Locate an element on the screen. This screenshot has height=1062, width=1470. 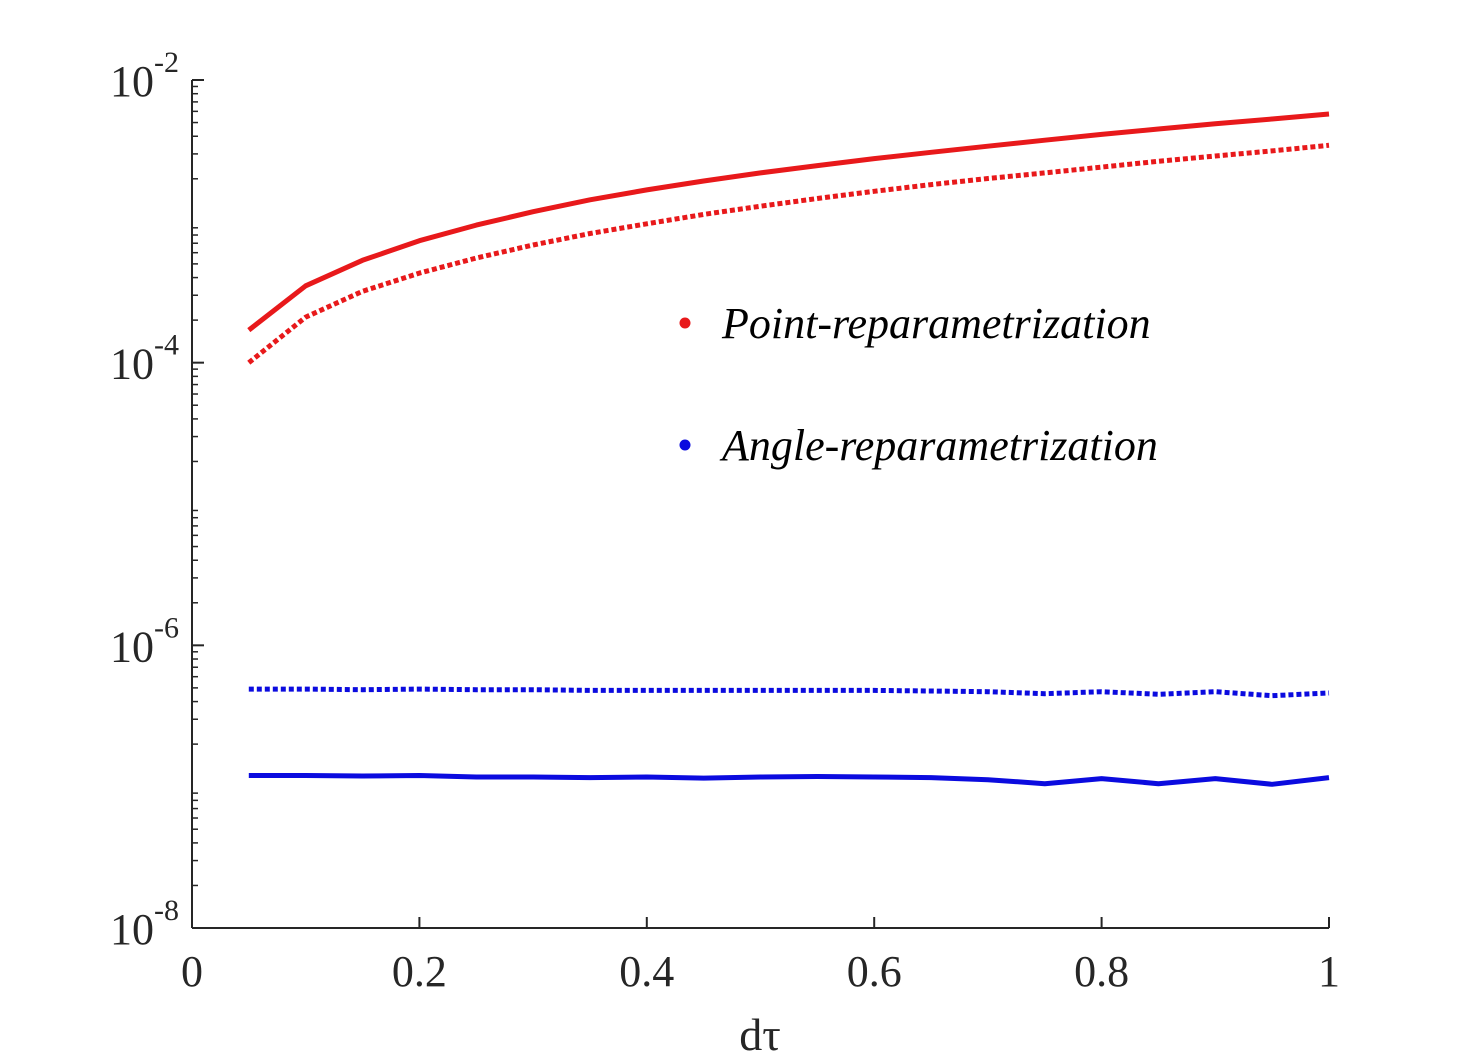
x-tick-label: 0.6 is located at coordinates (874, 971).